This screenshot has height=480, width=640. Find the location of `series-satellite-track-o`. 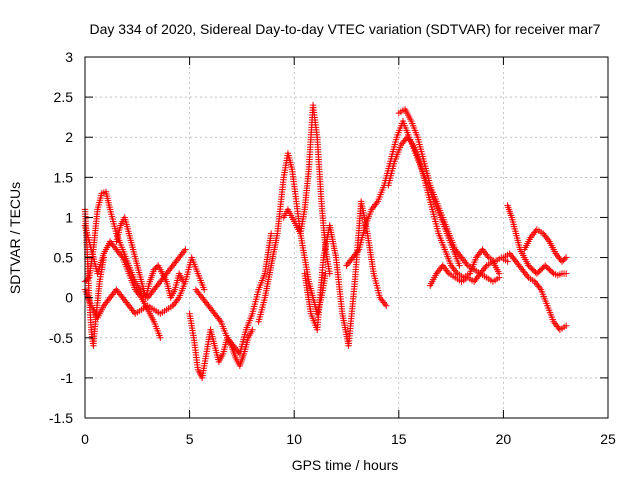

series-satellite-track-o is located at coordinates (537, 240).